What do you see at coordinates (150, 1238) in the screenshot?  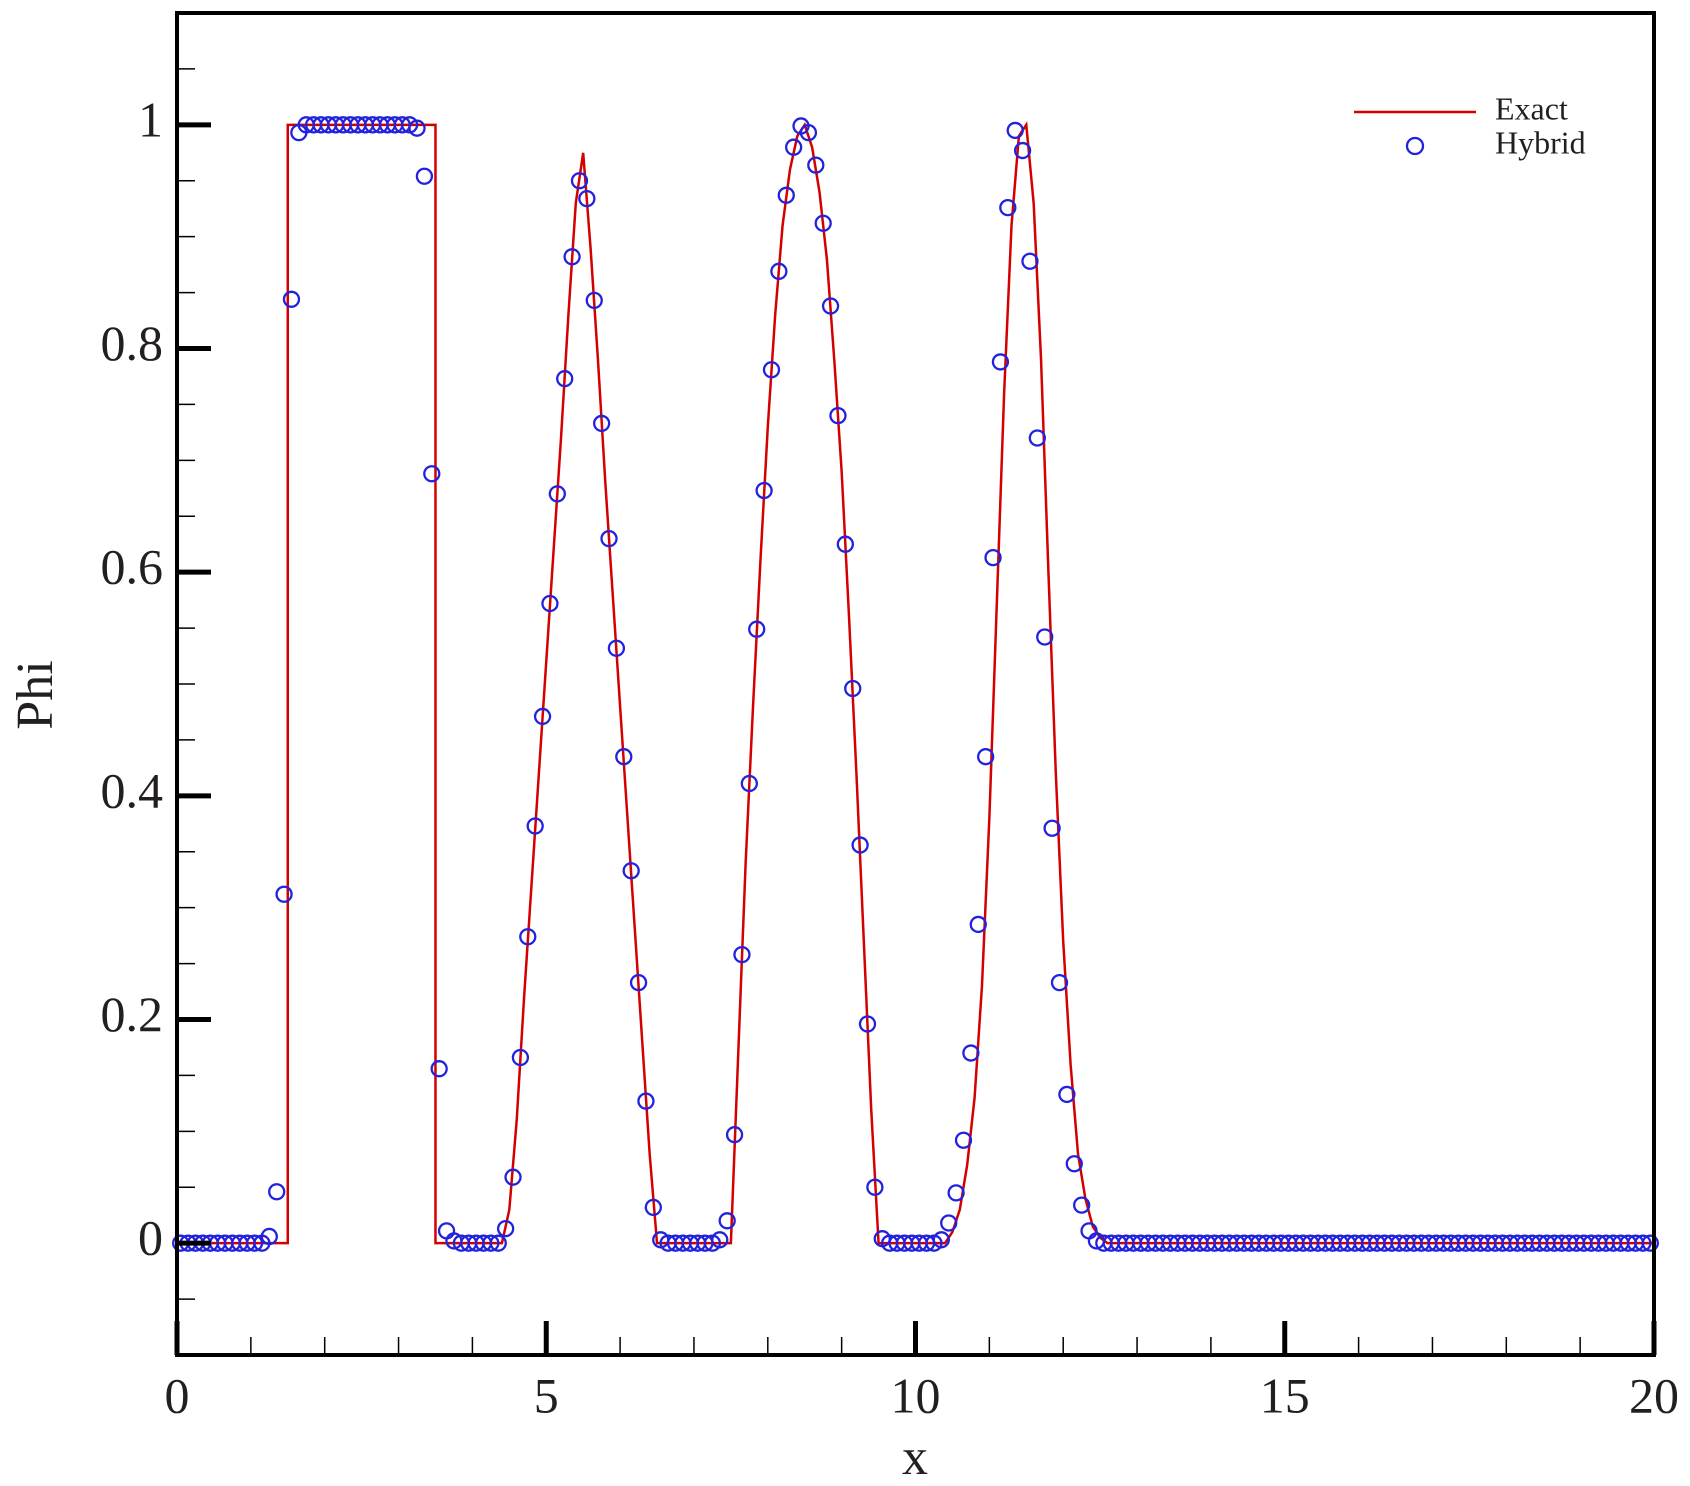 I see `y-tick-label: 0` at bounding box center [150, 1238].